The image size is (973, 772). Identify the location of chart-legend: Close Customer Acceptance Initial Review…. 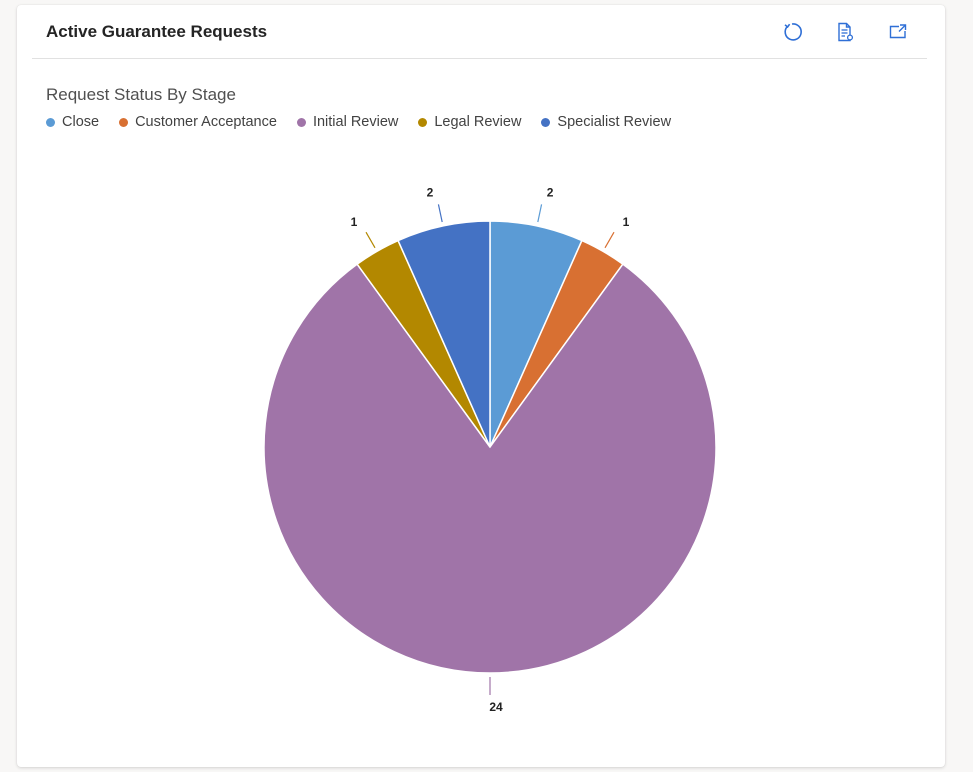
(368, 122).